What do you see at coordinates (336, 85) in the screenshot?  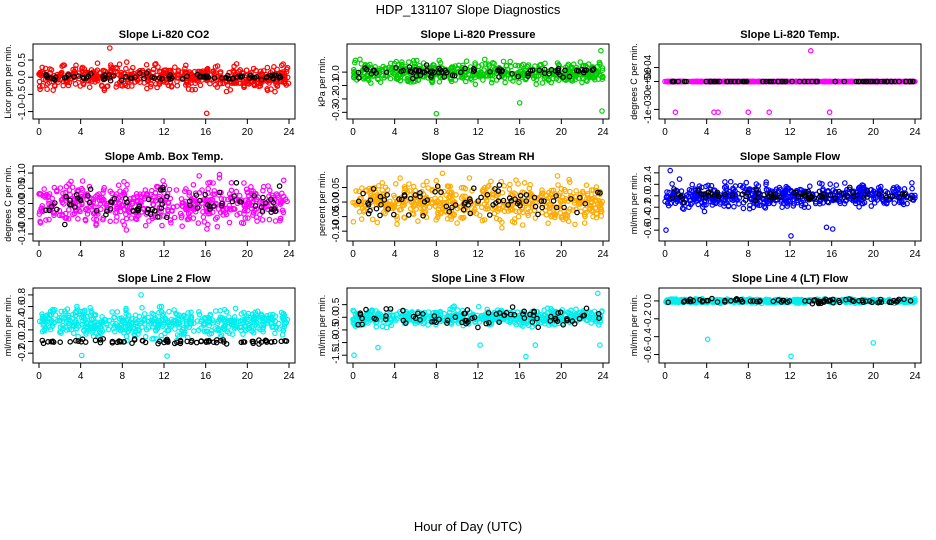 I see `y-tick-label: -0.1` at bounding box center [336, 85].